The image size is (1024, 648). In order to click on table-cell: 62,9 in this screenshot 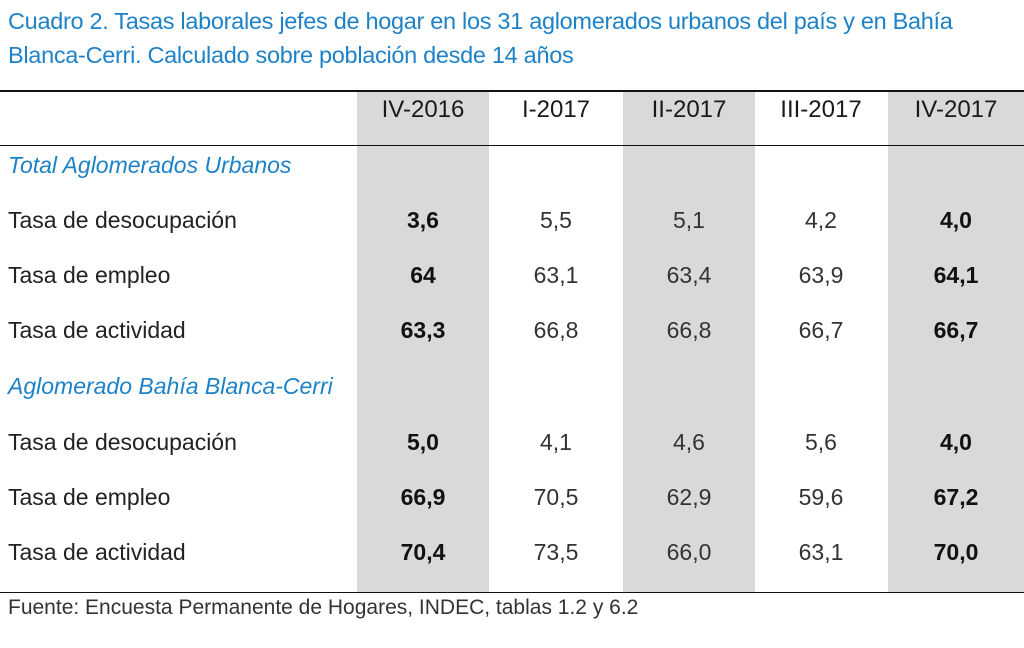, I will do `click(689, 497)`.